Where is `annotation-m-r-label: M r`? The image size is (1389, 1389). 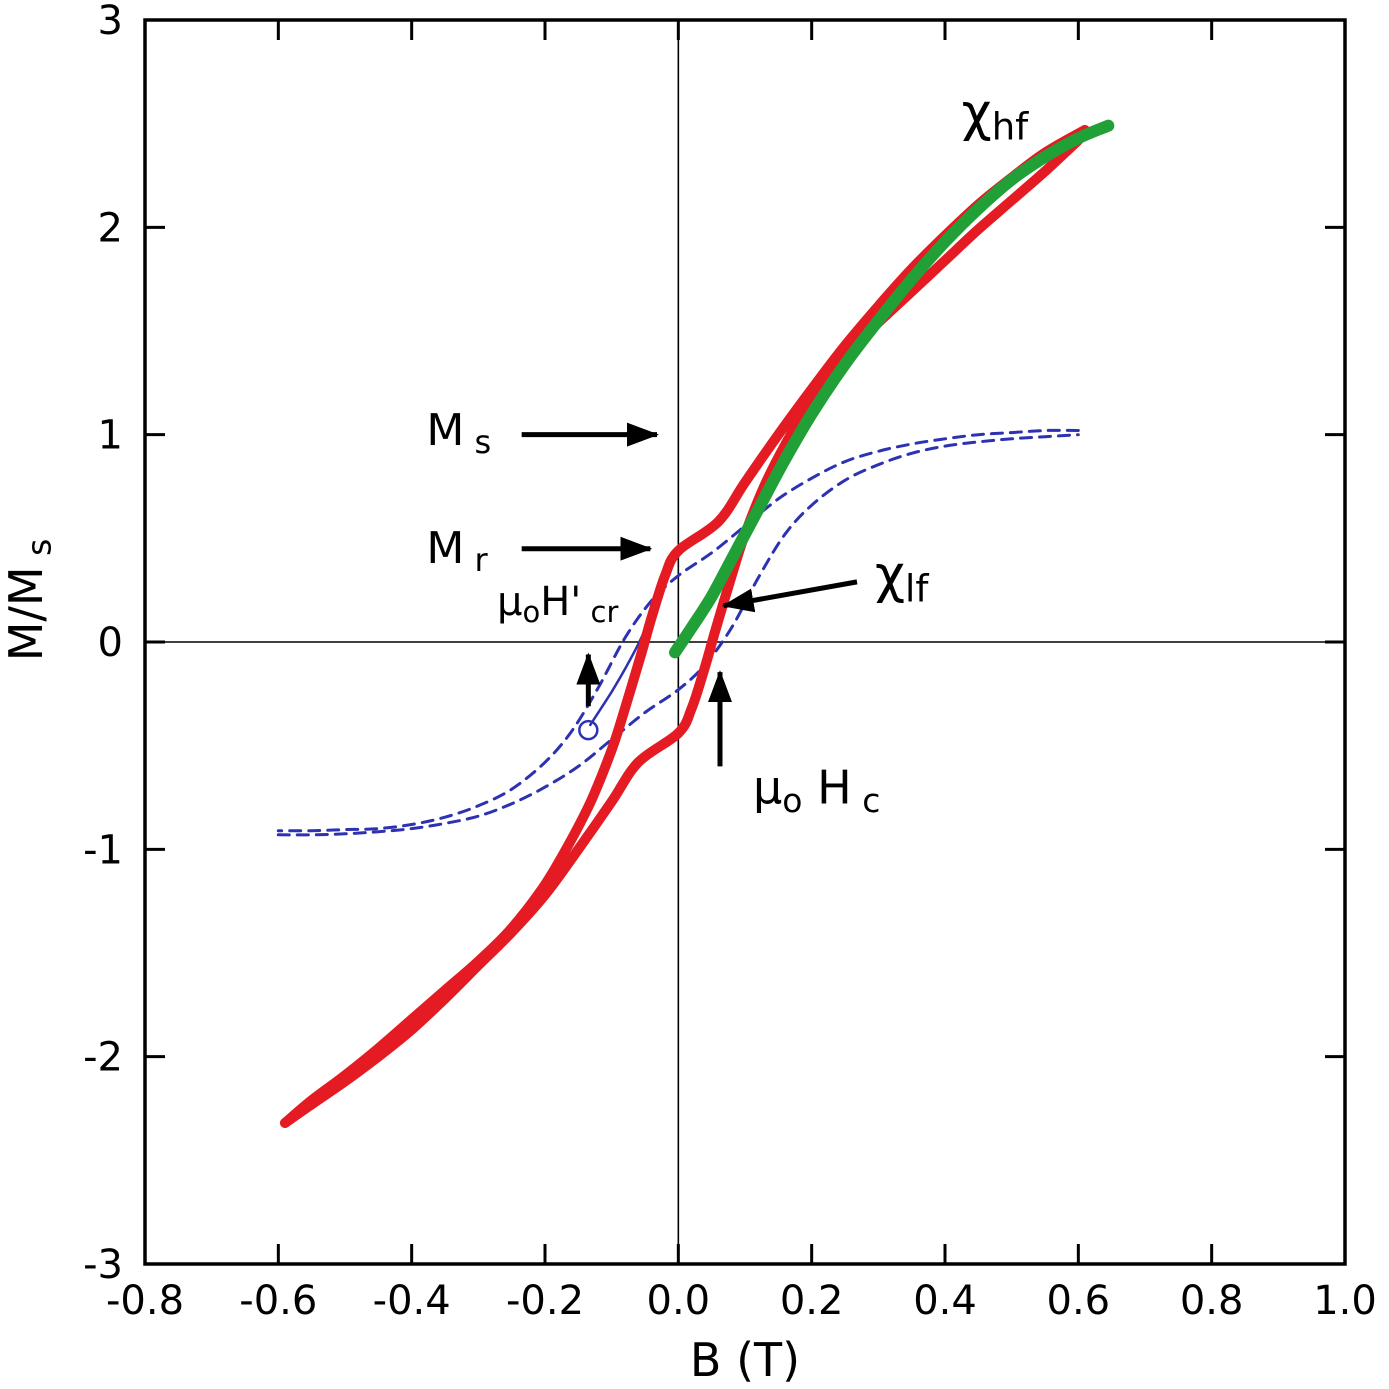
annotation-m-r-label: M r is located at coordinates (457, 551).